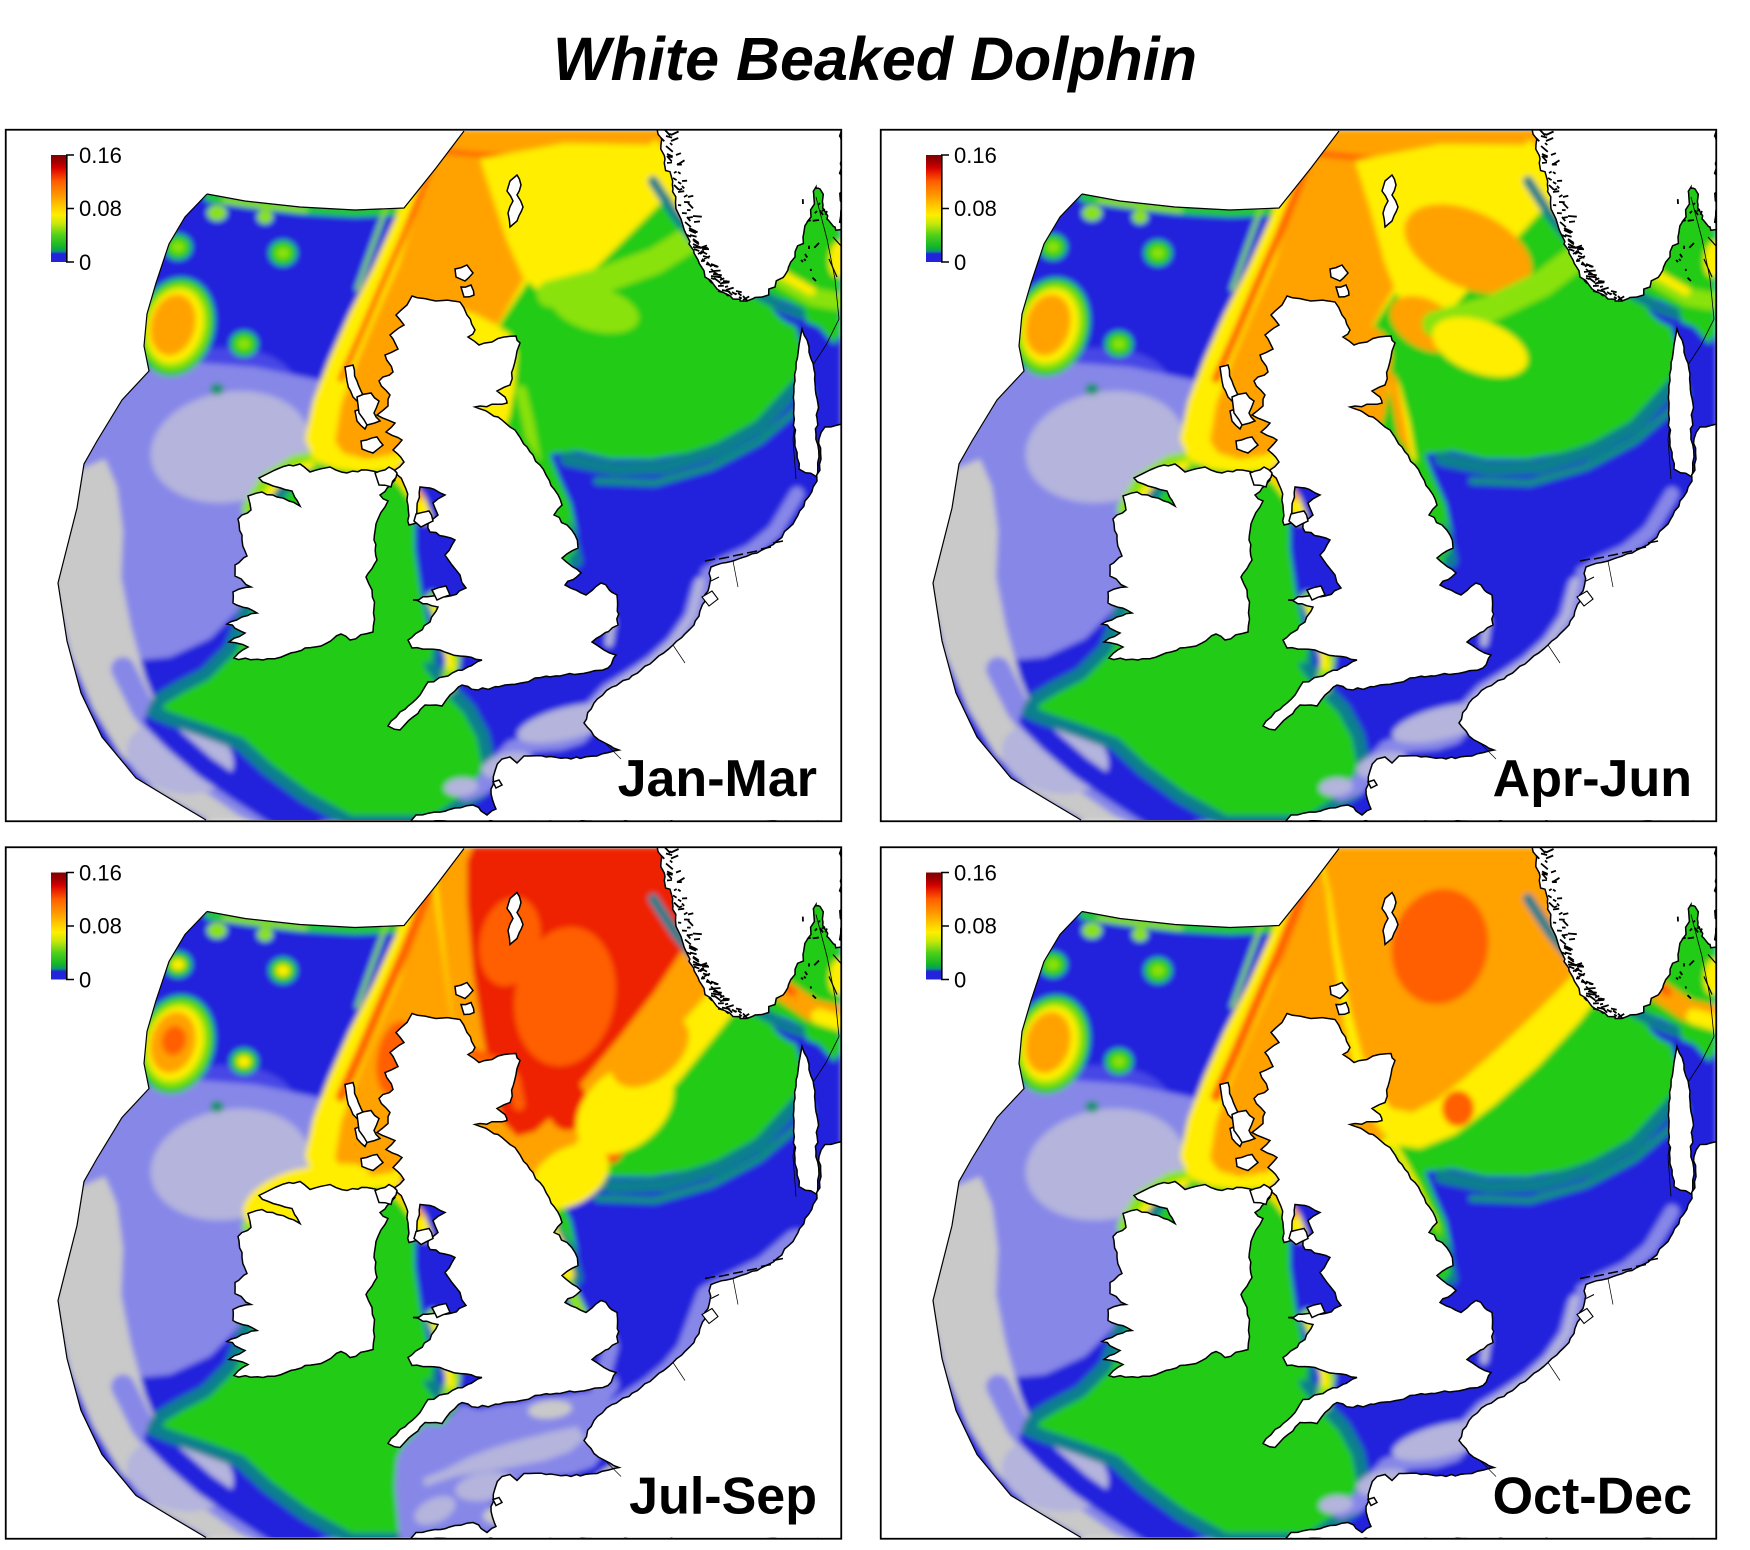 The height and width of the screenshot is (1550, 1750). Describe the element at coordinates (1592, 779) in the screenshot. I see `svg-text: Apr-Jun` at that location.